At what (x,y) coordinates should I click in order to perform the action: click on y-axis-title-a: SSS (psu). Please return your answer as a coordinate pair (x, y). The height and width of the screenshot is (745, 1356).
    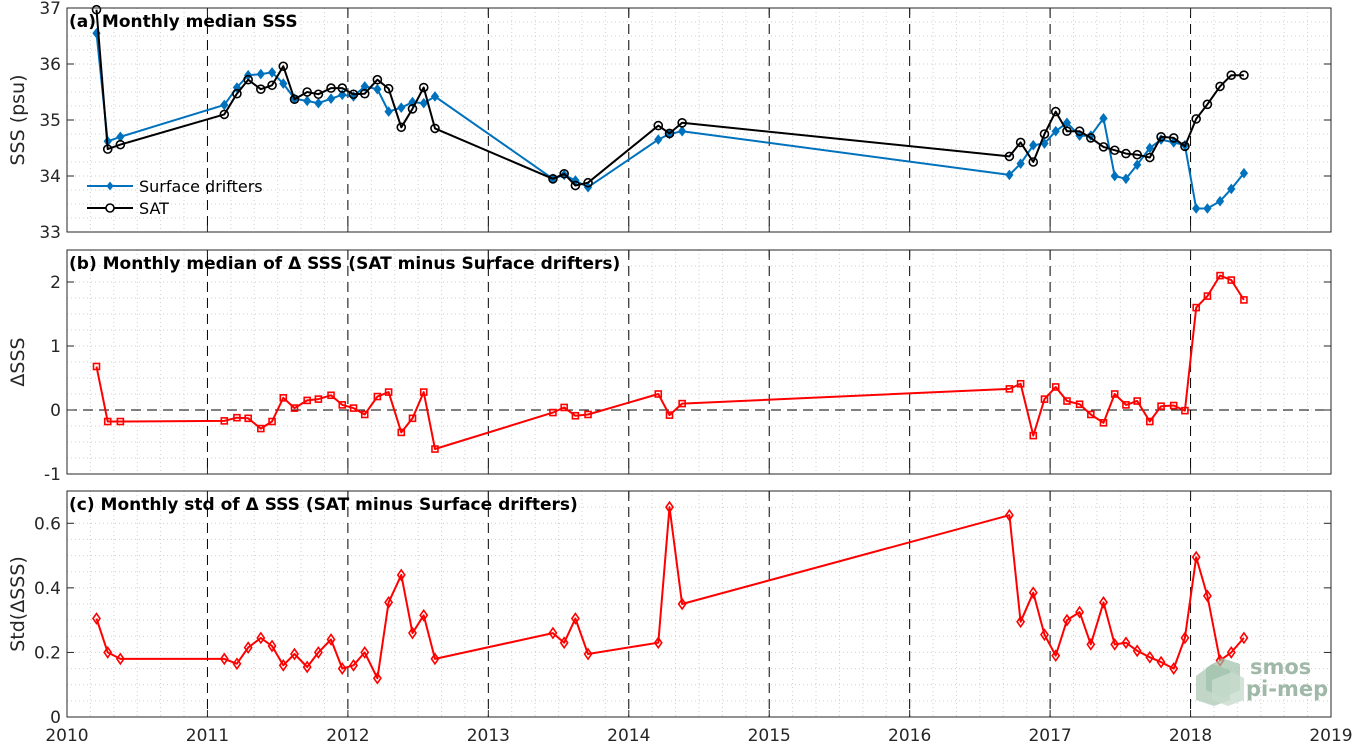
    Looking at the image, I should click on (18, 119).